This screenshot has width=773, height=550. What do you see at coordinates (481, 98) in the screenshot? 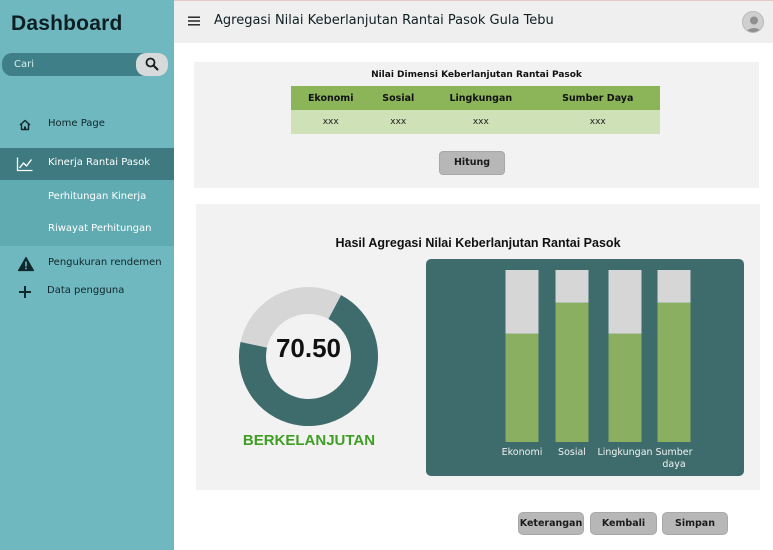
I see `table-header: Lingkungan` at bounding box center [481, 98].